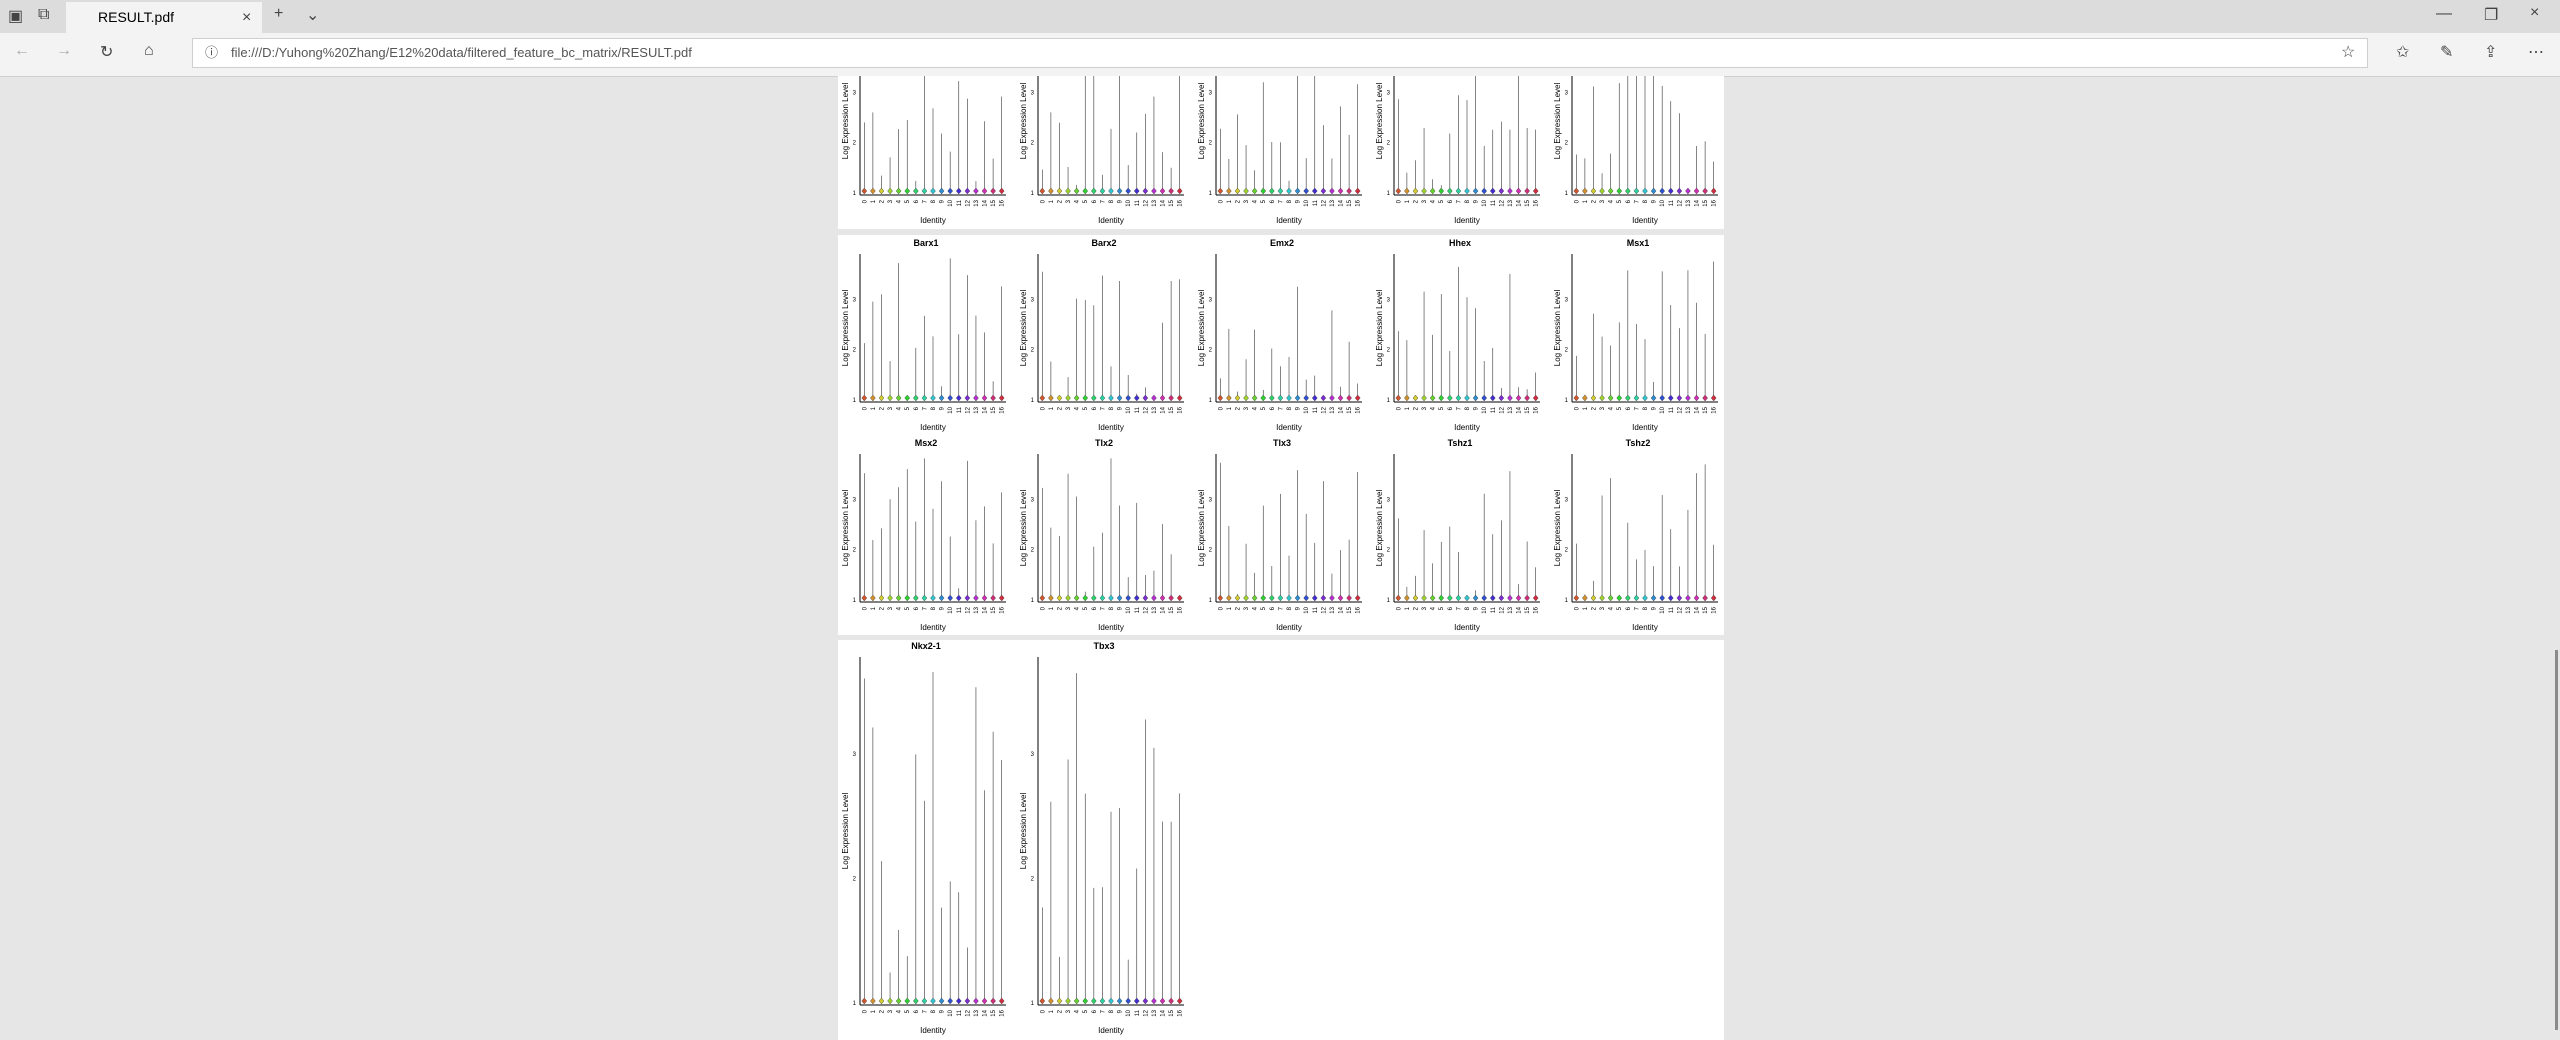 This screenshot has height=1040, width=2560. I want to click on favorite: ☆, so click(2348, 52).